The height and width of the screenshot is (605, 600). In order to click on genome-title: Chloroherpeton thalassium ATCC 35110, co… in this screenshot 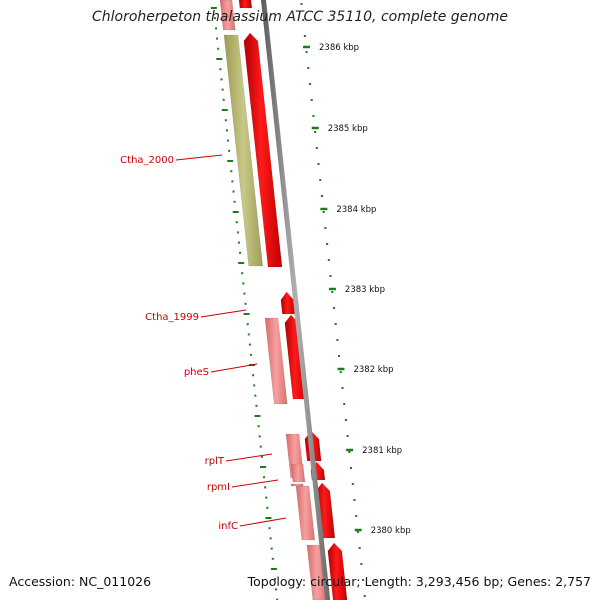, I will do `click(300, 17)`.